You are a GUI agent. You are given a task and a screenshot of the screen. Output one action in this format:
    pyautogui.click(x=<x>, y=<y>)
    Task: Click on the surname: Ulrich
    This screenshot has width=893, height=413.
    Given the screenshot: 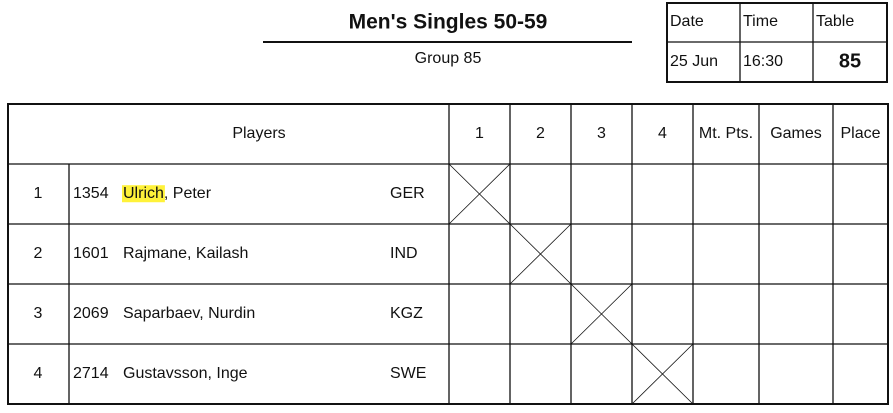 What is the action you would take?
    pyautogui.click(x=143, y=193)
    